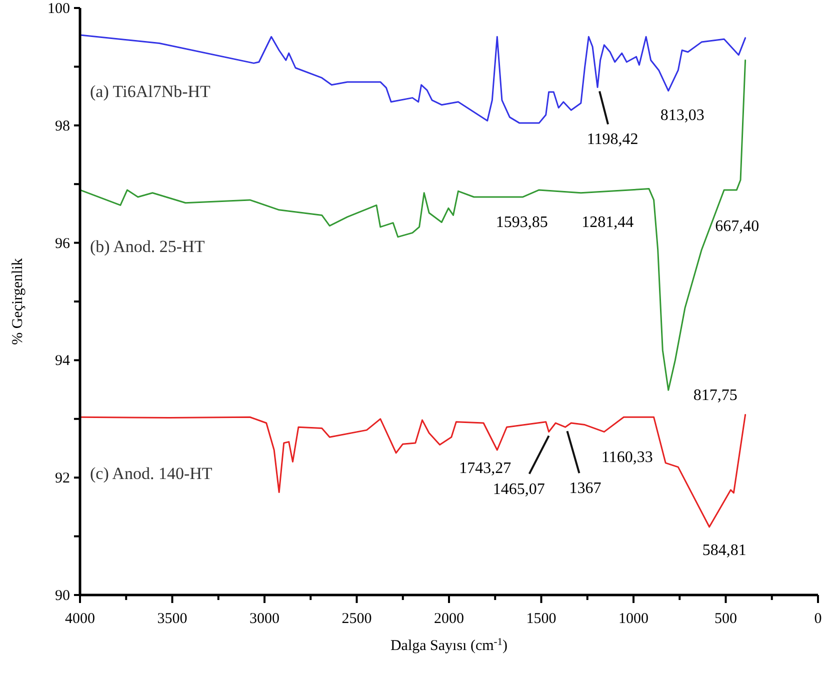 This screenshot has height=679, width=838. Describe the element at coordinates (608, 222) in the screenshot. I see `annotation: 1281,44` at that location.